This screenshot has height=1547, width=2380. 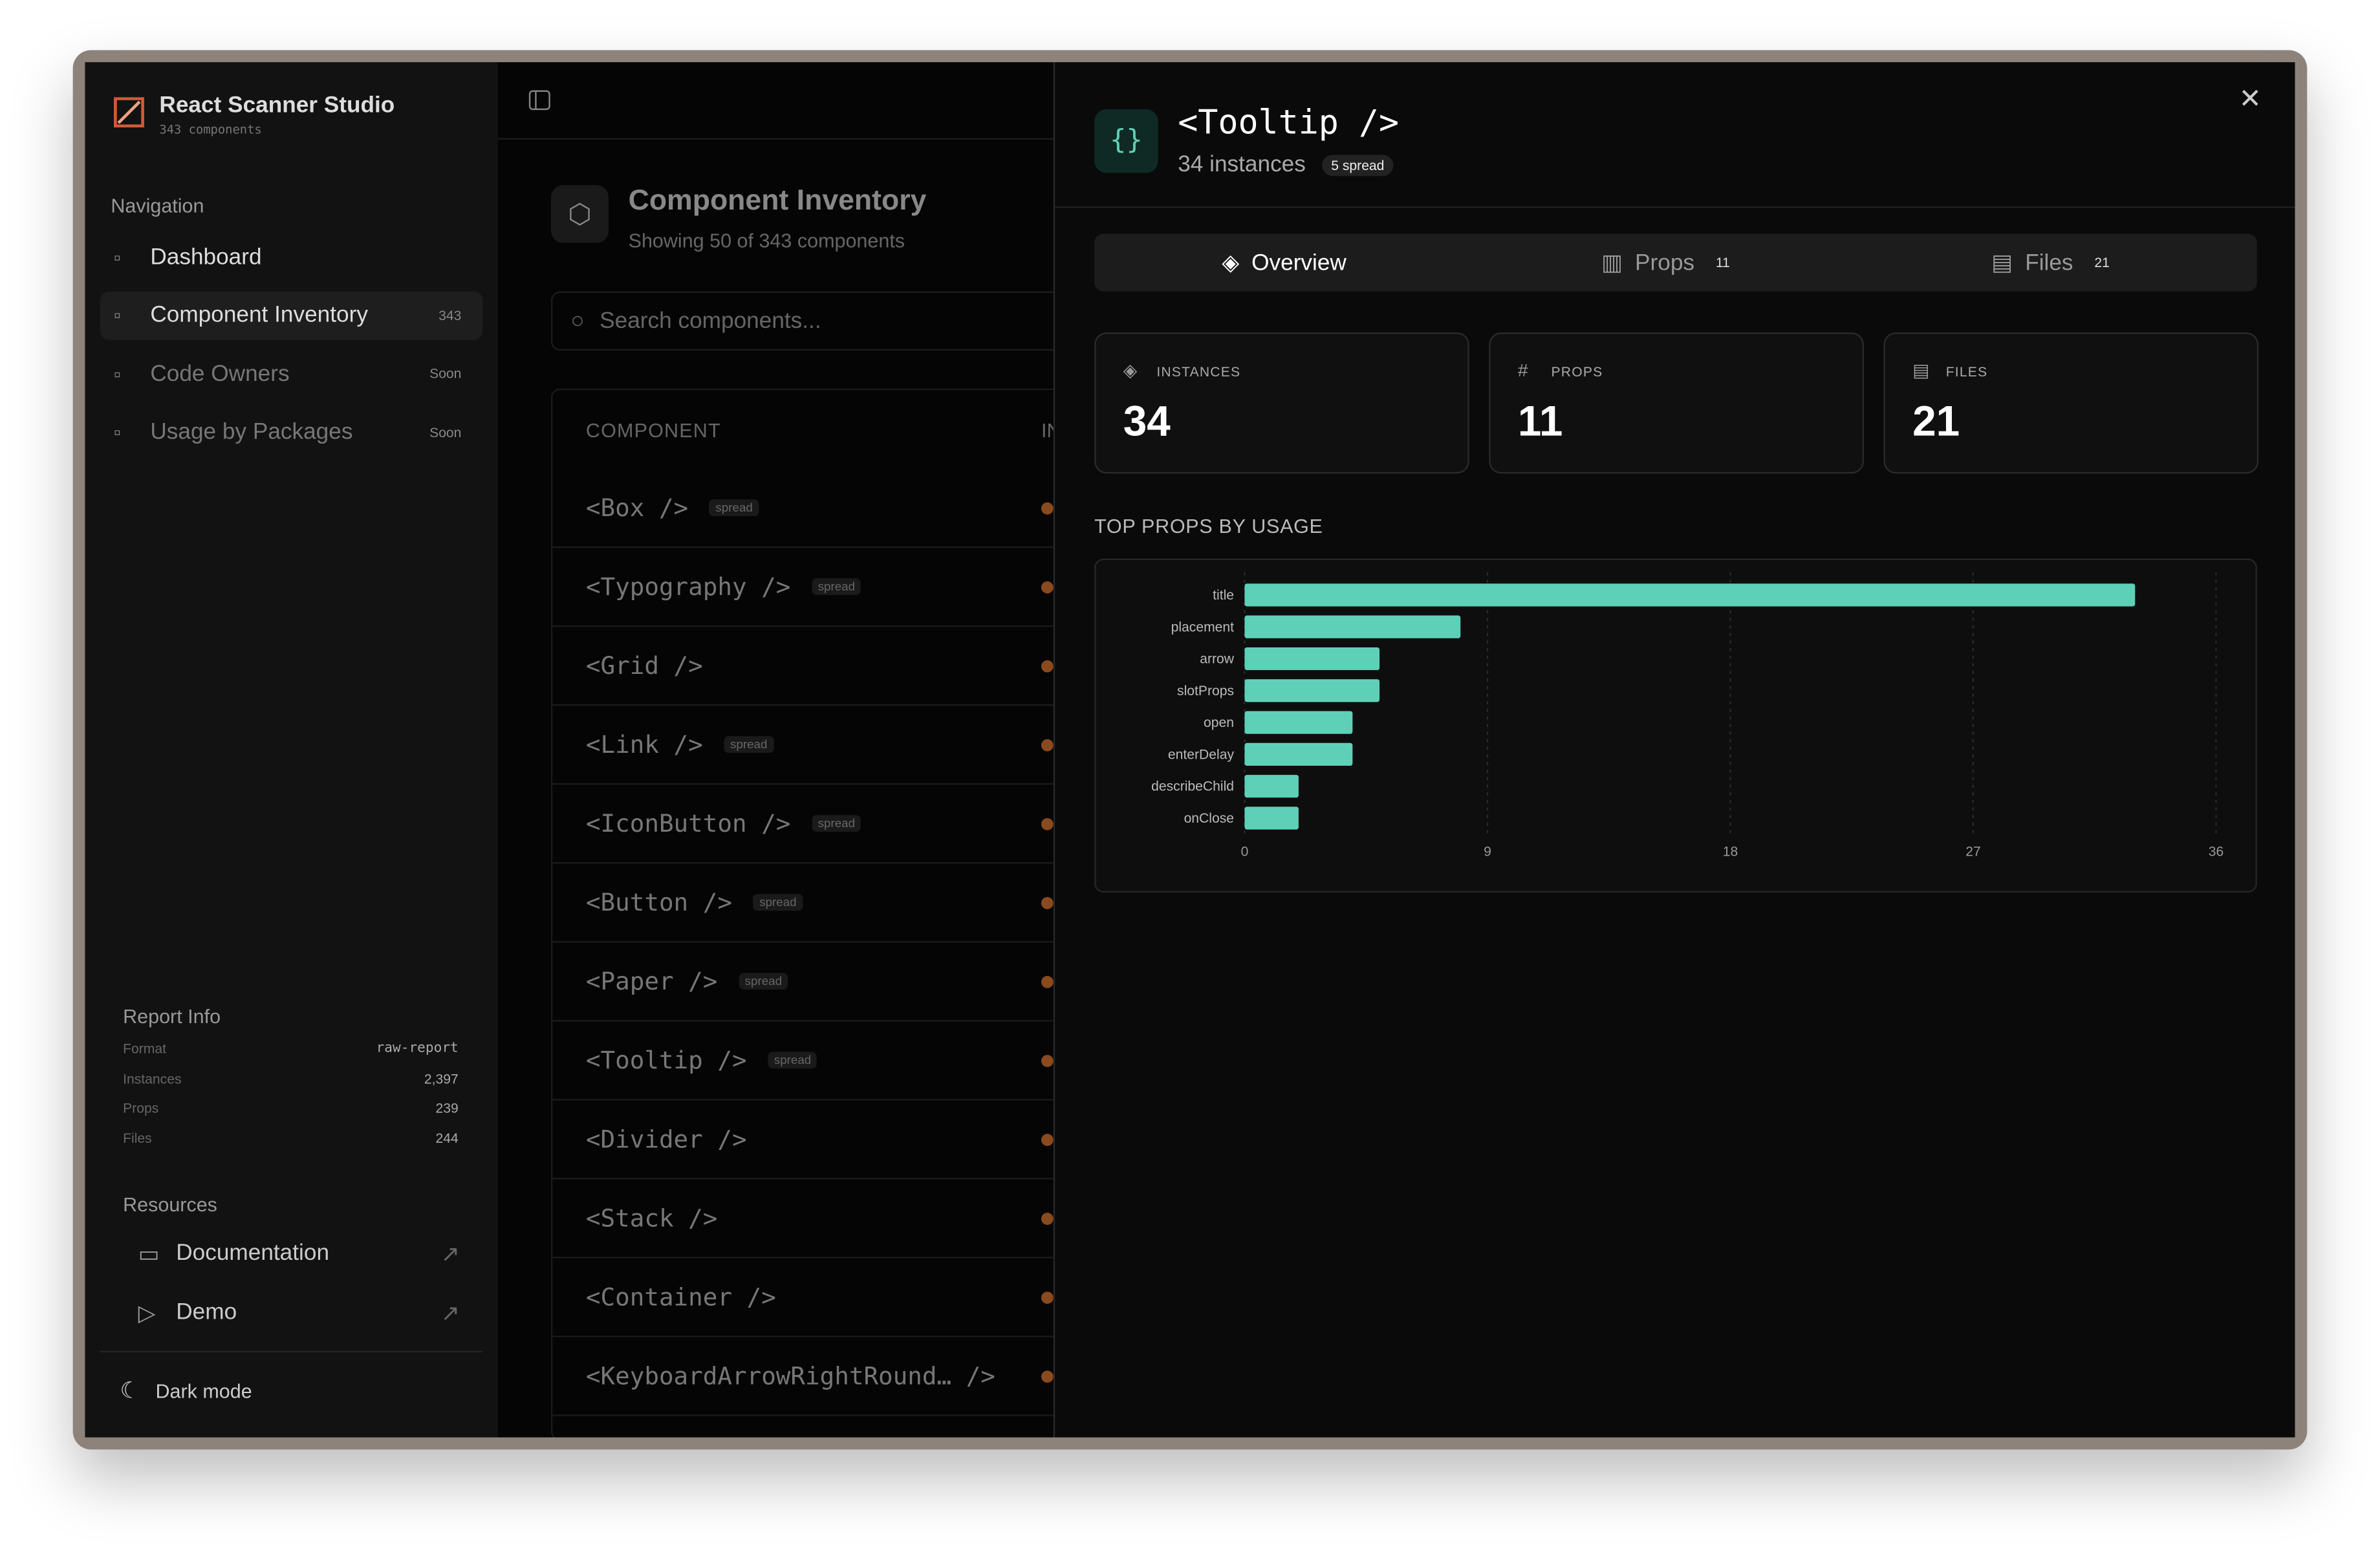 I want to click on table-row: <Divider />, so click(x=803, y=1140).